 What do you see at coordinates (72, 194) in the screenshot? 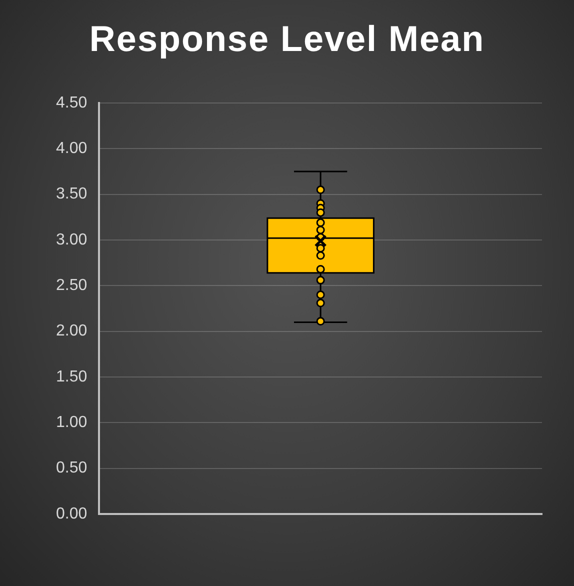
I see `y-tick-label: 3.50` at bounding box center [72, 194].